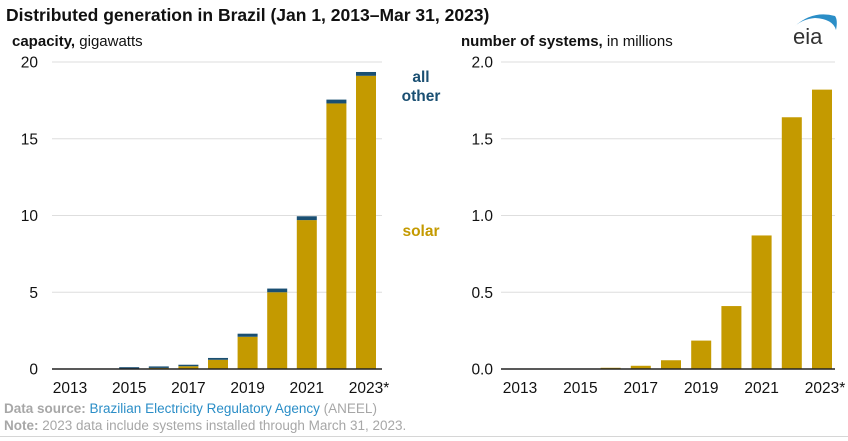 The height and width of the screenshot is (441, 848). I want to click on y-tick-label: 15, so click(29, 139).